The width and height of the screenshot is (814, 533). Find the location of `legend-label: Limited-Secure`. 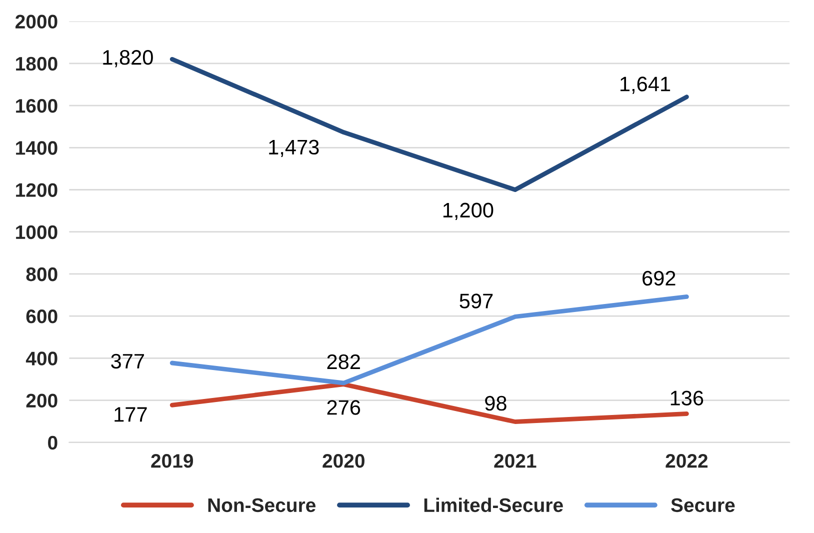

legend-label: Limited-Secure is located at coordinates (493, 505).